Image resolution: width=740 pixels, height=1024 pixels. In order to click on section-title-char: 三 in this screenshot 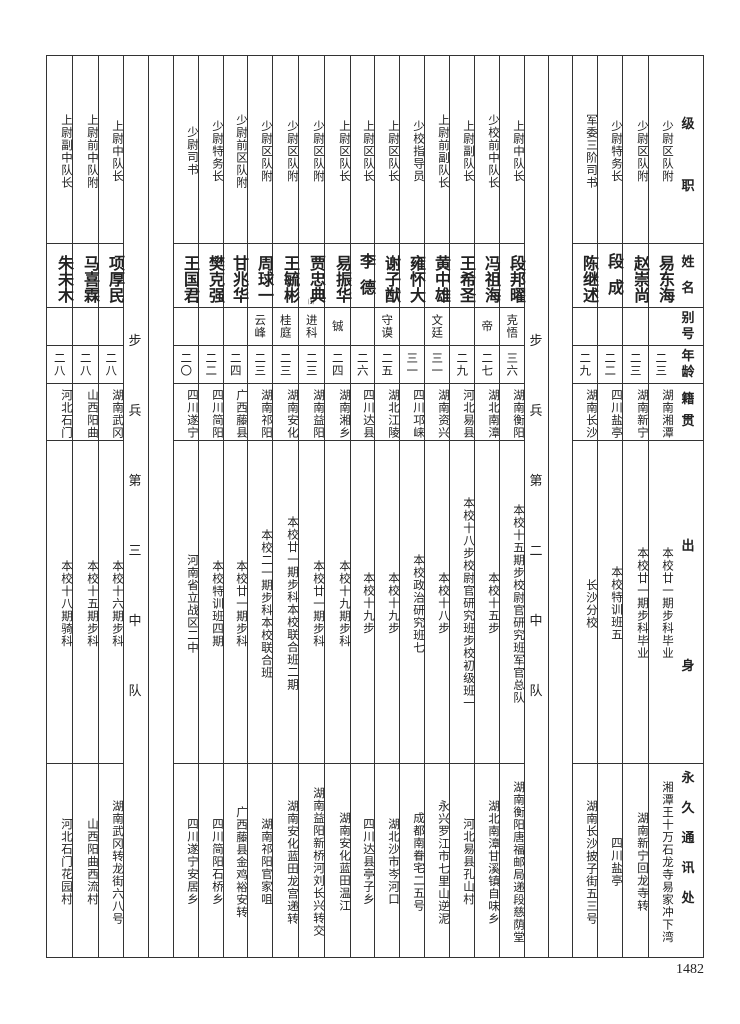, I will do `click(135, 551)`.